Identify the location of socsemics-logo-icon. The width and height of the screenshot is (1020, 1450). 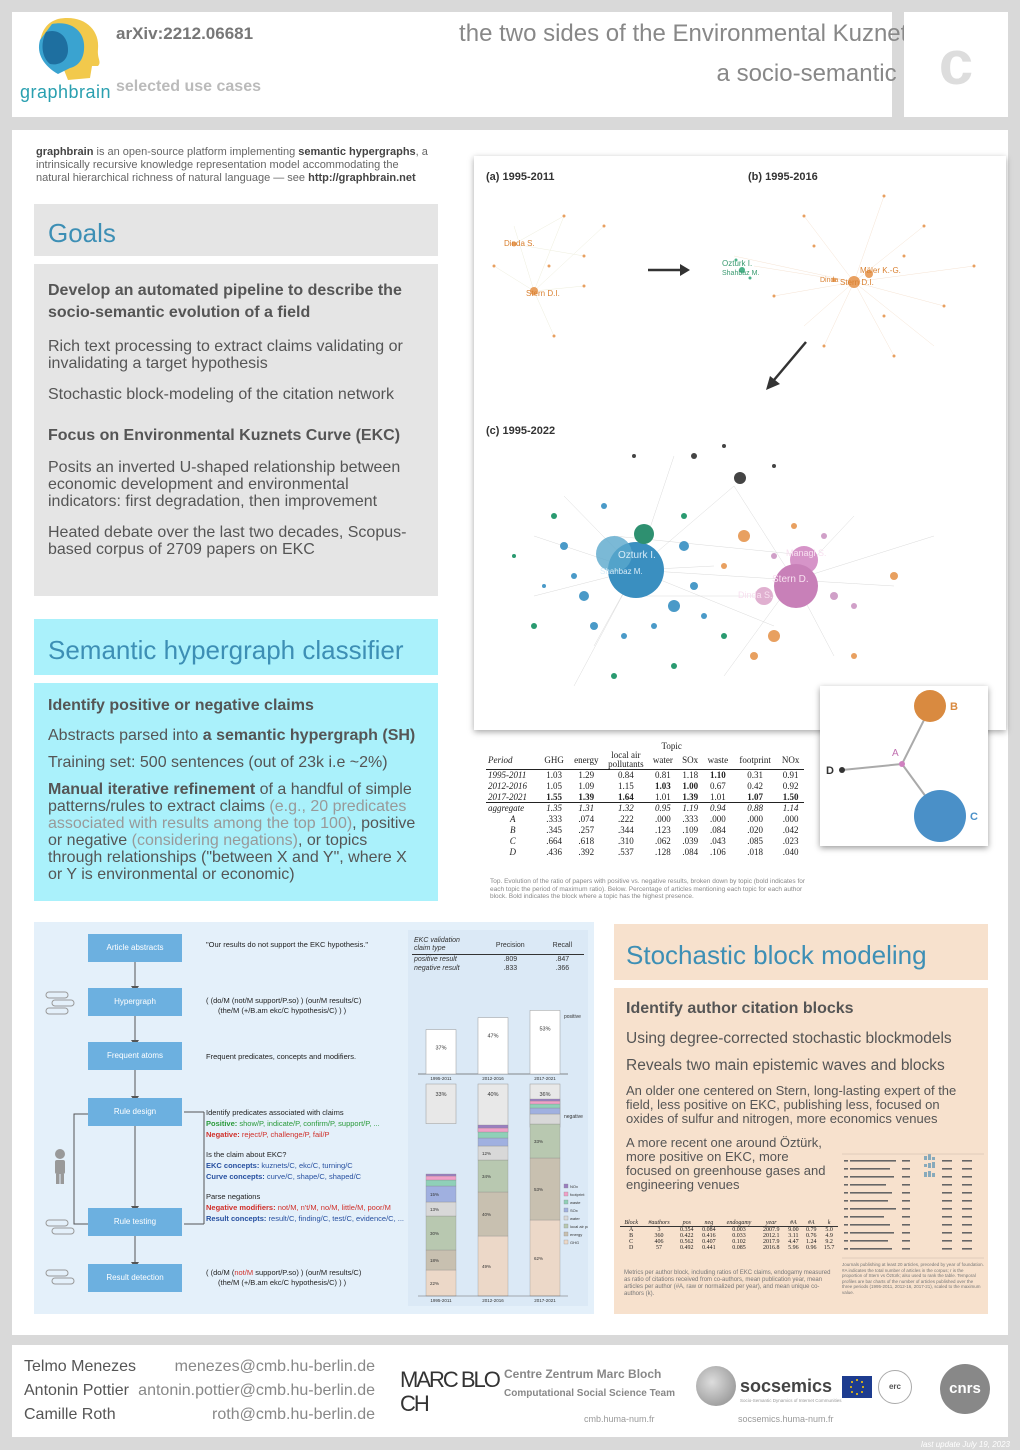
(716, 1386).